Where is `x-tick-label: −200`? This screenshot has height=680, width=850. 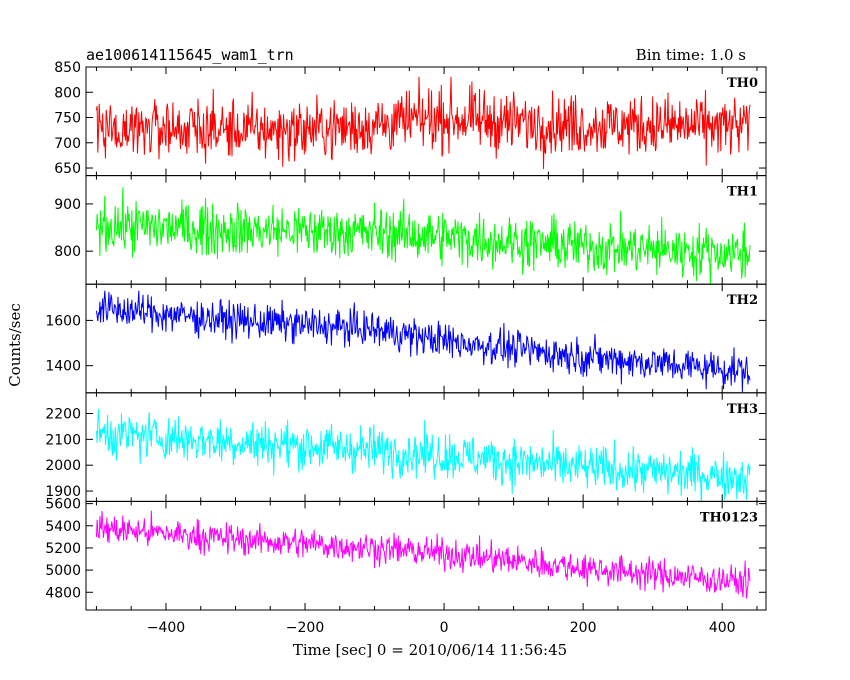
x-tick-label: −200 is located at coordinates (305, 628).